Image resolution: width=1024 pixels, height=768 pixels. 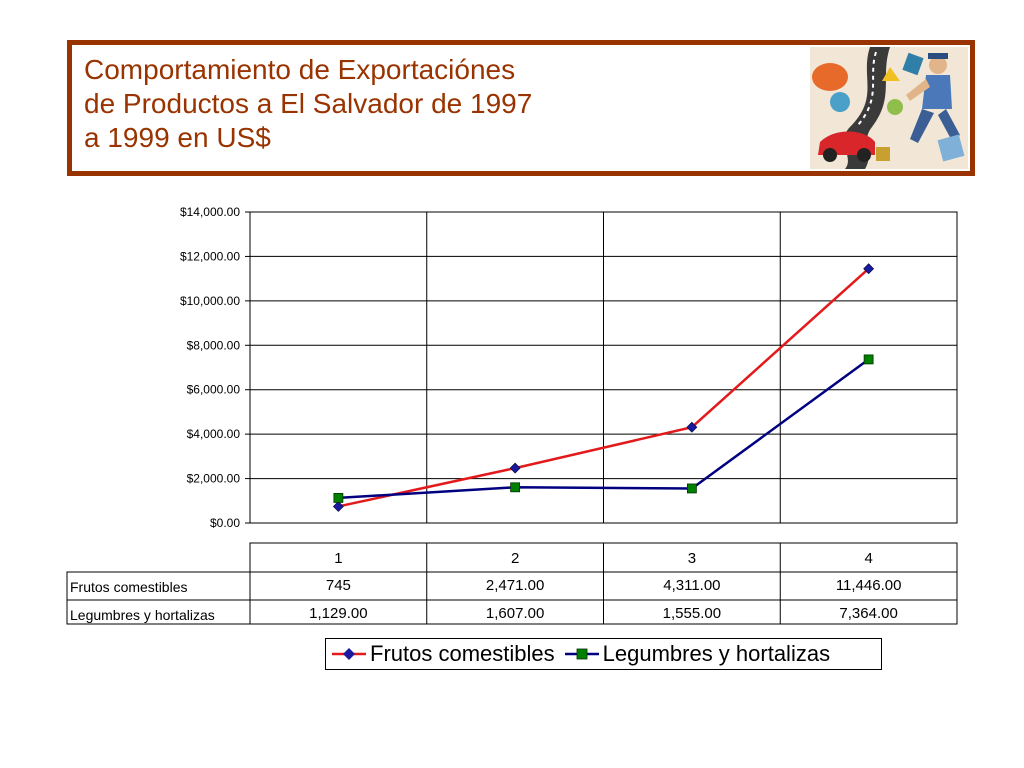 What do you see at coordinates (338, 585) in the screenshot?
I see `table-cell-value: 745` at bounding box center [338, 585].